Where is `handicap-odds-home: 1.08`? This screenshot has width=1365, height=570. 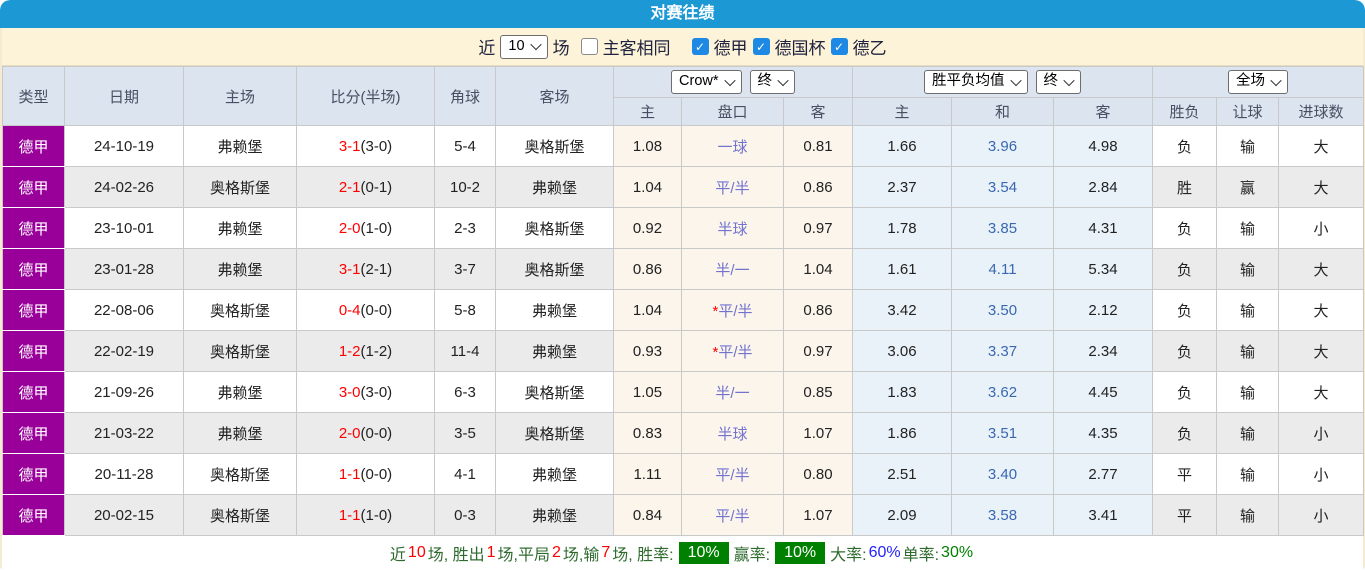
handicap-odds-home: 1.08 is located at coordinates (647, 146).